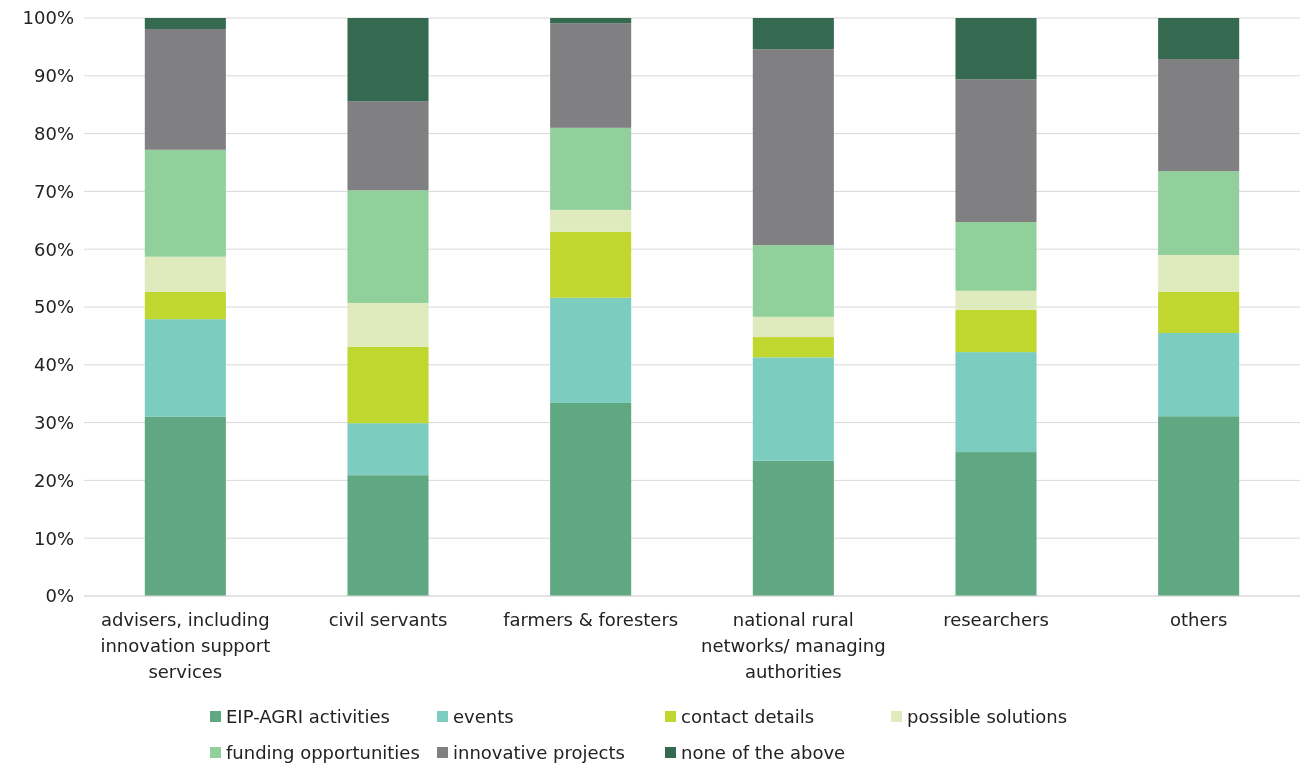 The width and height of the screenshot is (1305, 769). Describe the element at coordinates (53, 538) in the screenshot. I see `y-tick-label: 10%` at that location.